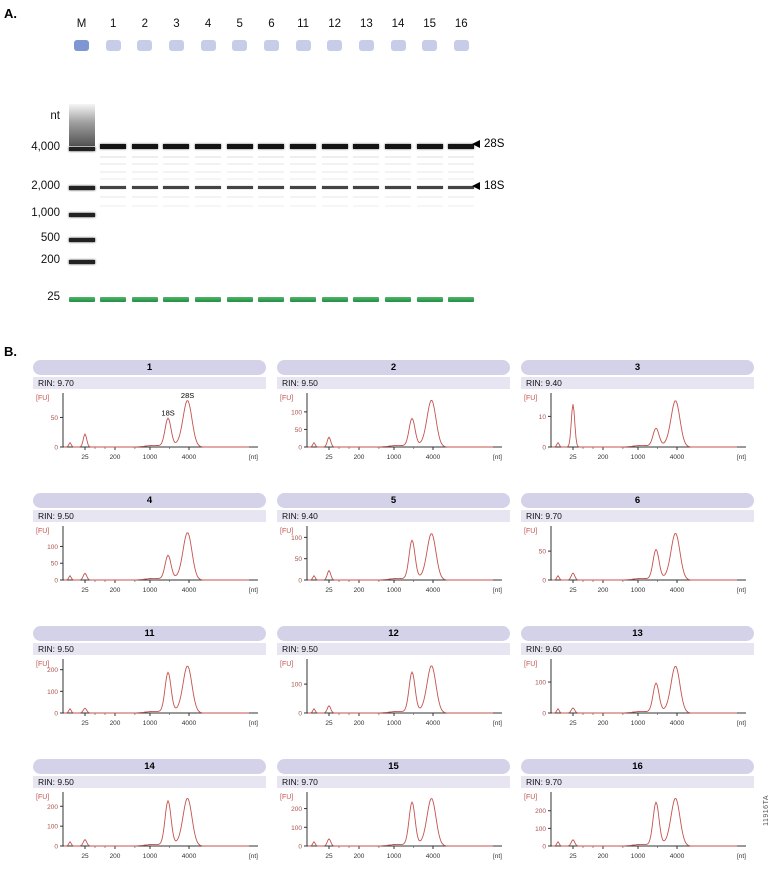  Describe the element at coordinates (10, 13) in the screenshot. I see `panel-a-label: A.` at that location.